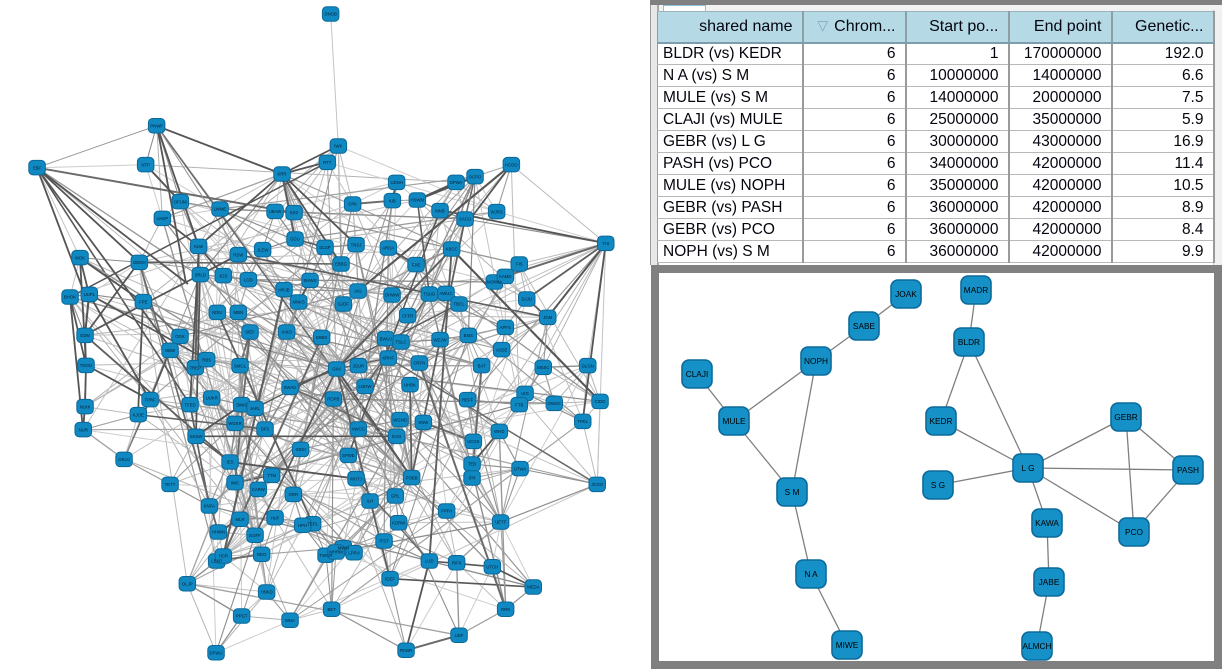 The width and height of the screenshot is (1222, 669). Describe the element at coordinates (197, 436) in the screenshot. I see `svg-text: SKSW` at that location.